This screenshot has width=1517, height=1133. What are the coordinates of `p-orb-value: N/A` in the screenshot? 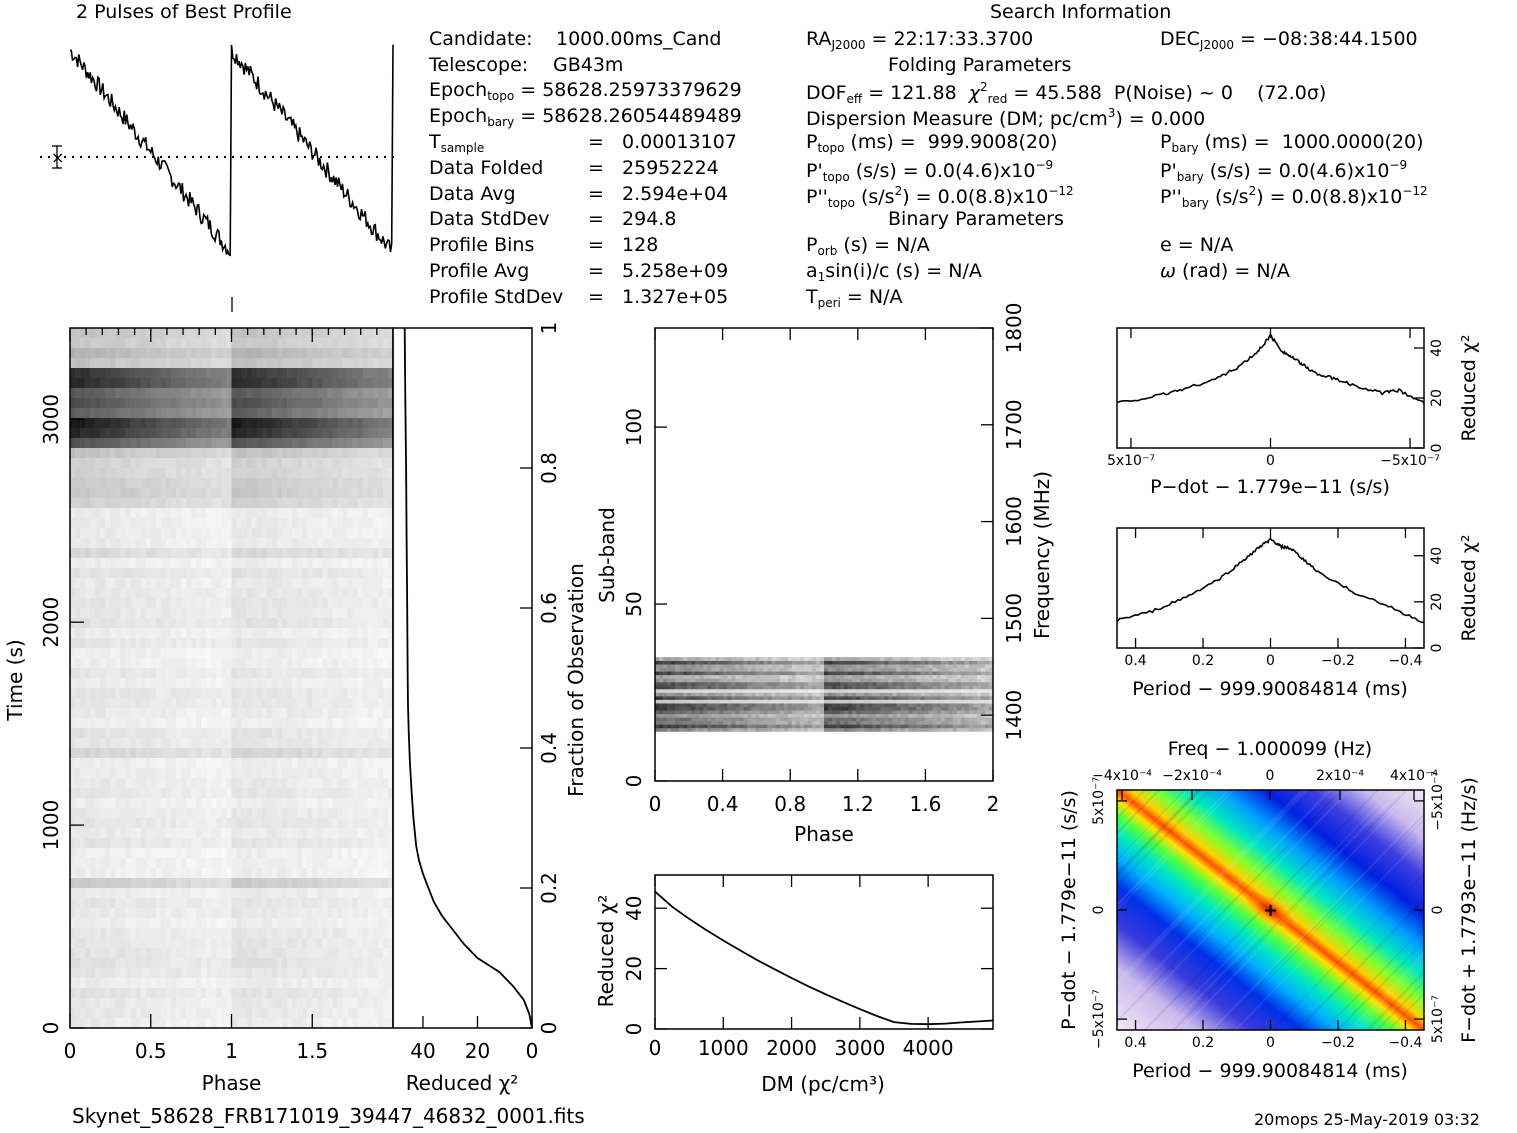 It's located at (913, 245).